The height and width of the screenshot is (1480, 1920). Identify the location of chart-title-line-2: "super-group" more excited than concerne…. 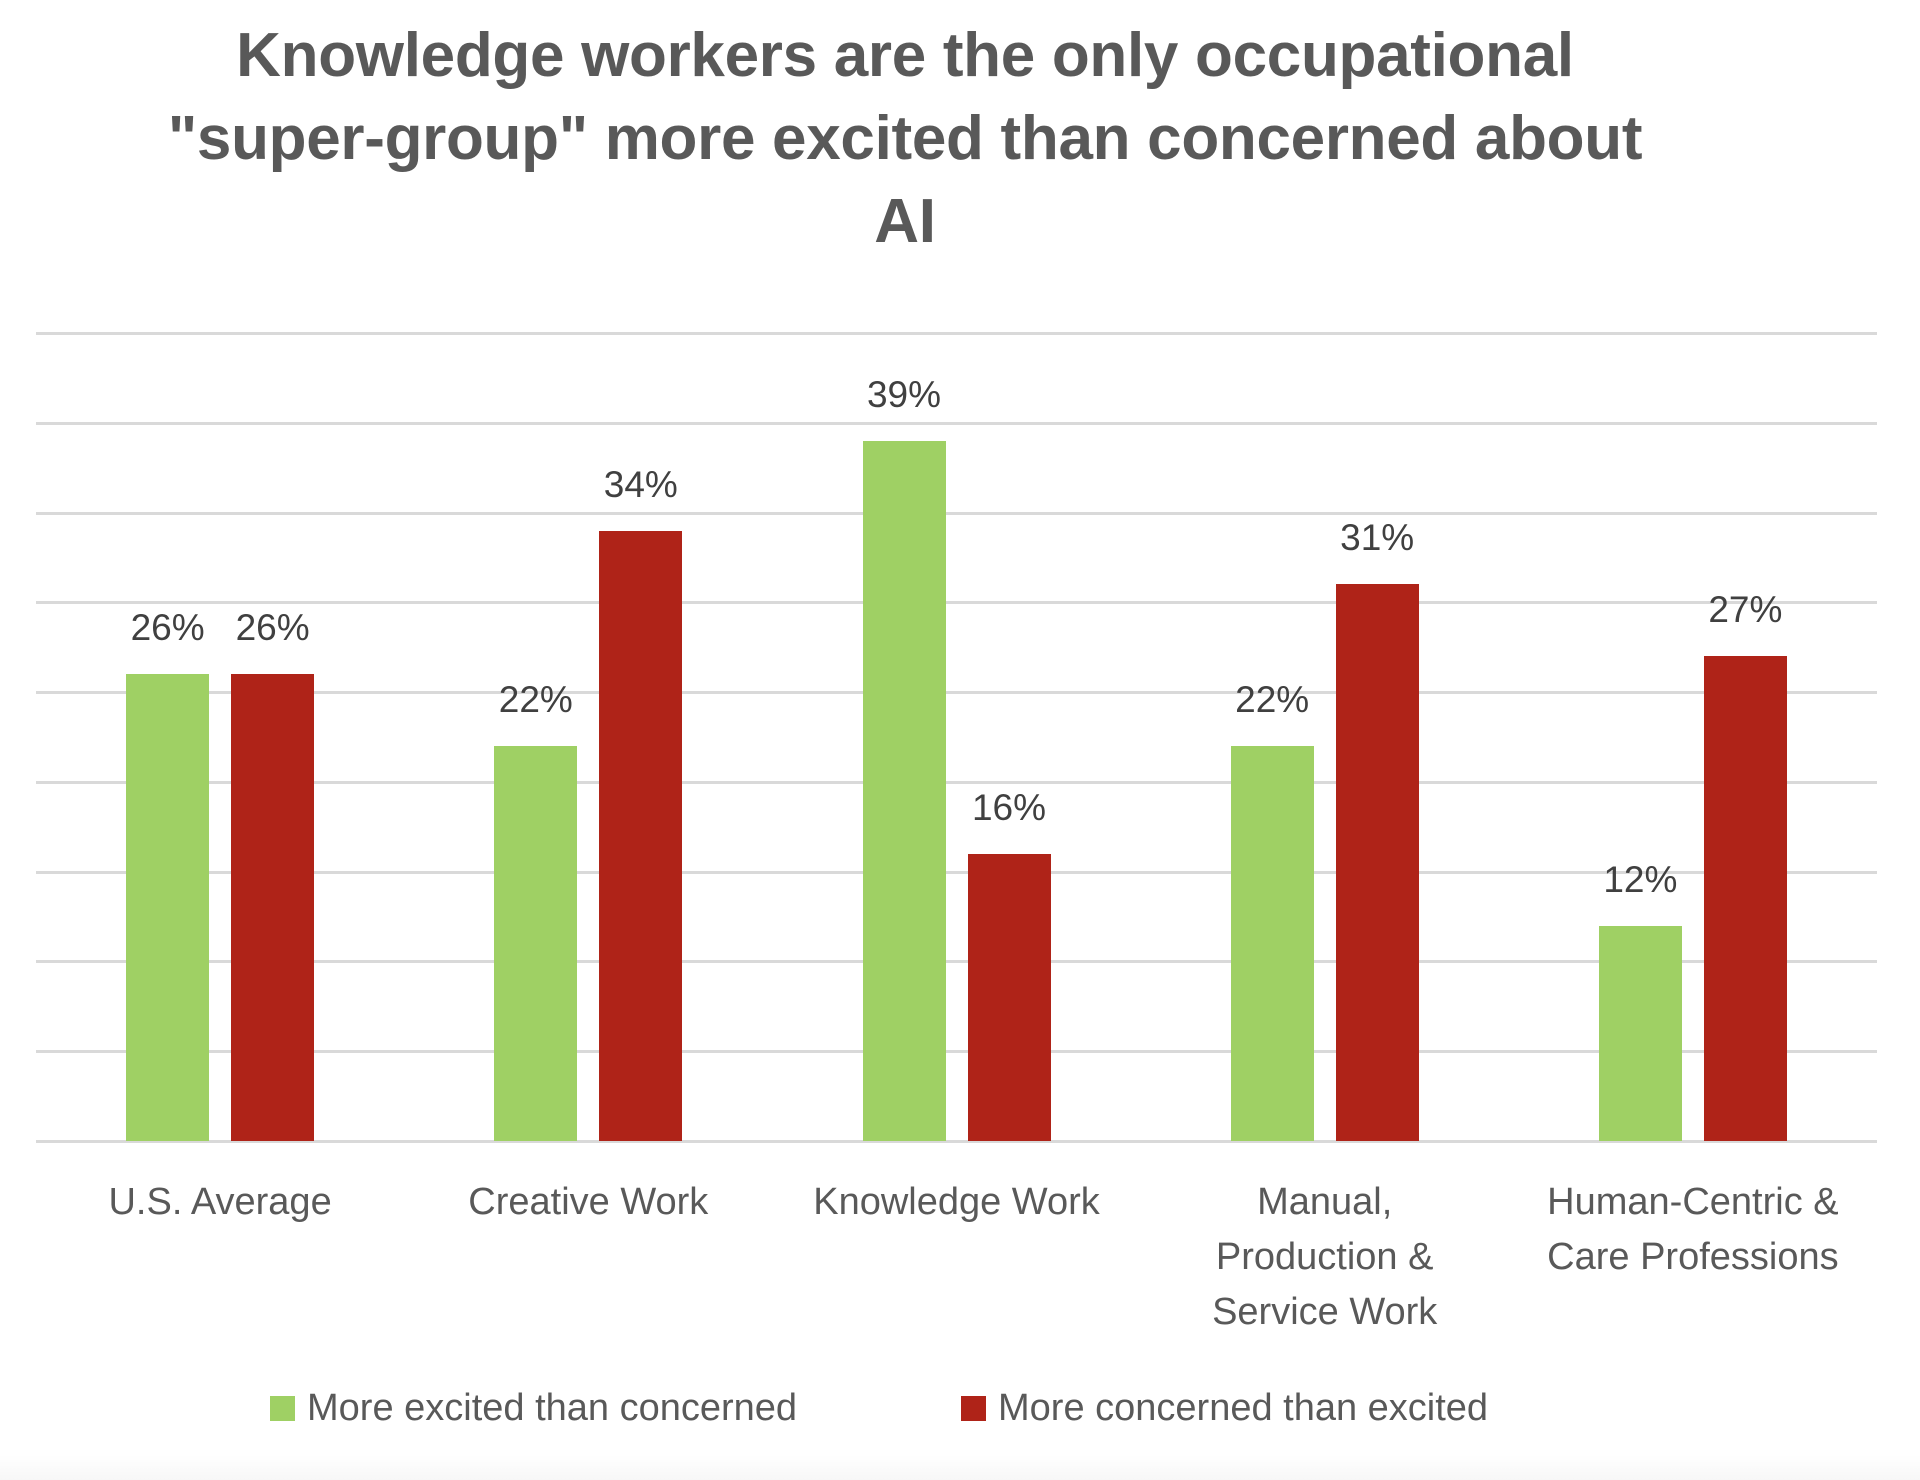
(905, 138).